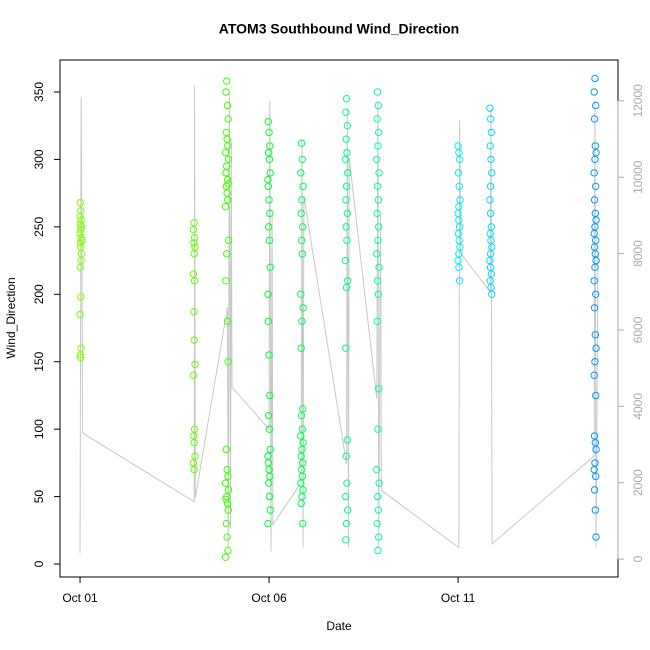  I want to click on x-tick-label: Oct 01, so click(80, 598).